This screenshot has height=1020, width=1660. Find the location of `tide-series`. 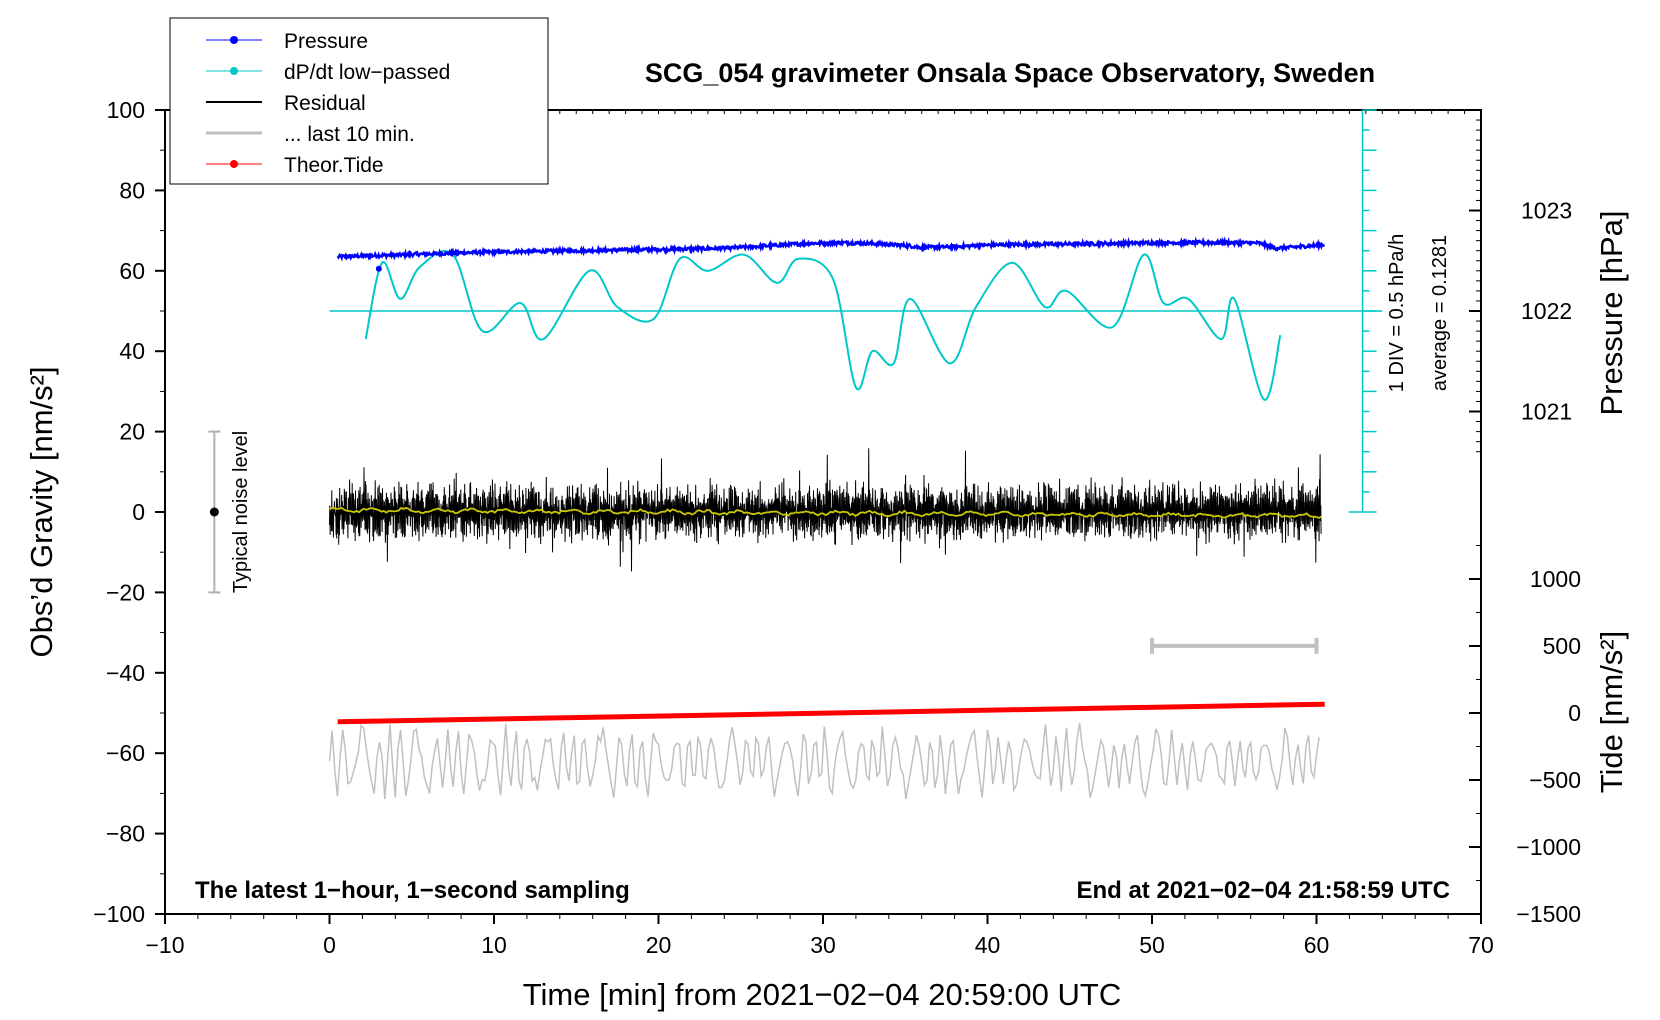

tide-series is located at coordinates (831, 713).